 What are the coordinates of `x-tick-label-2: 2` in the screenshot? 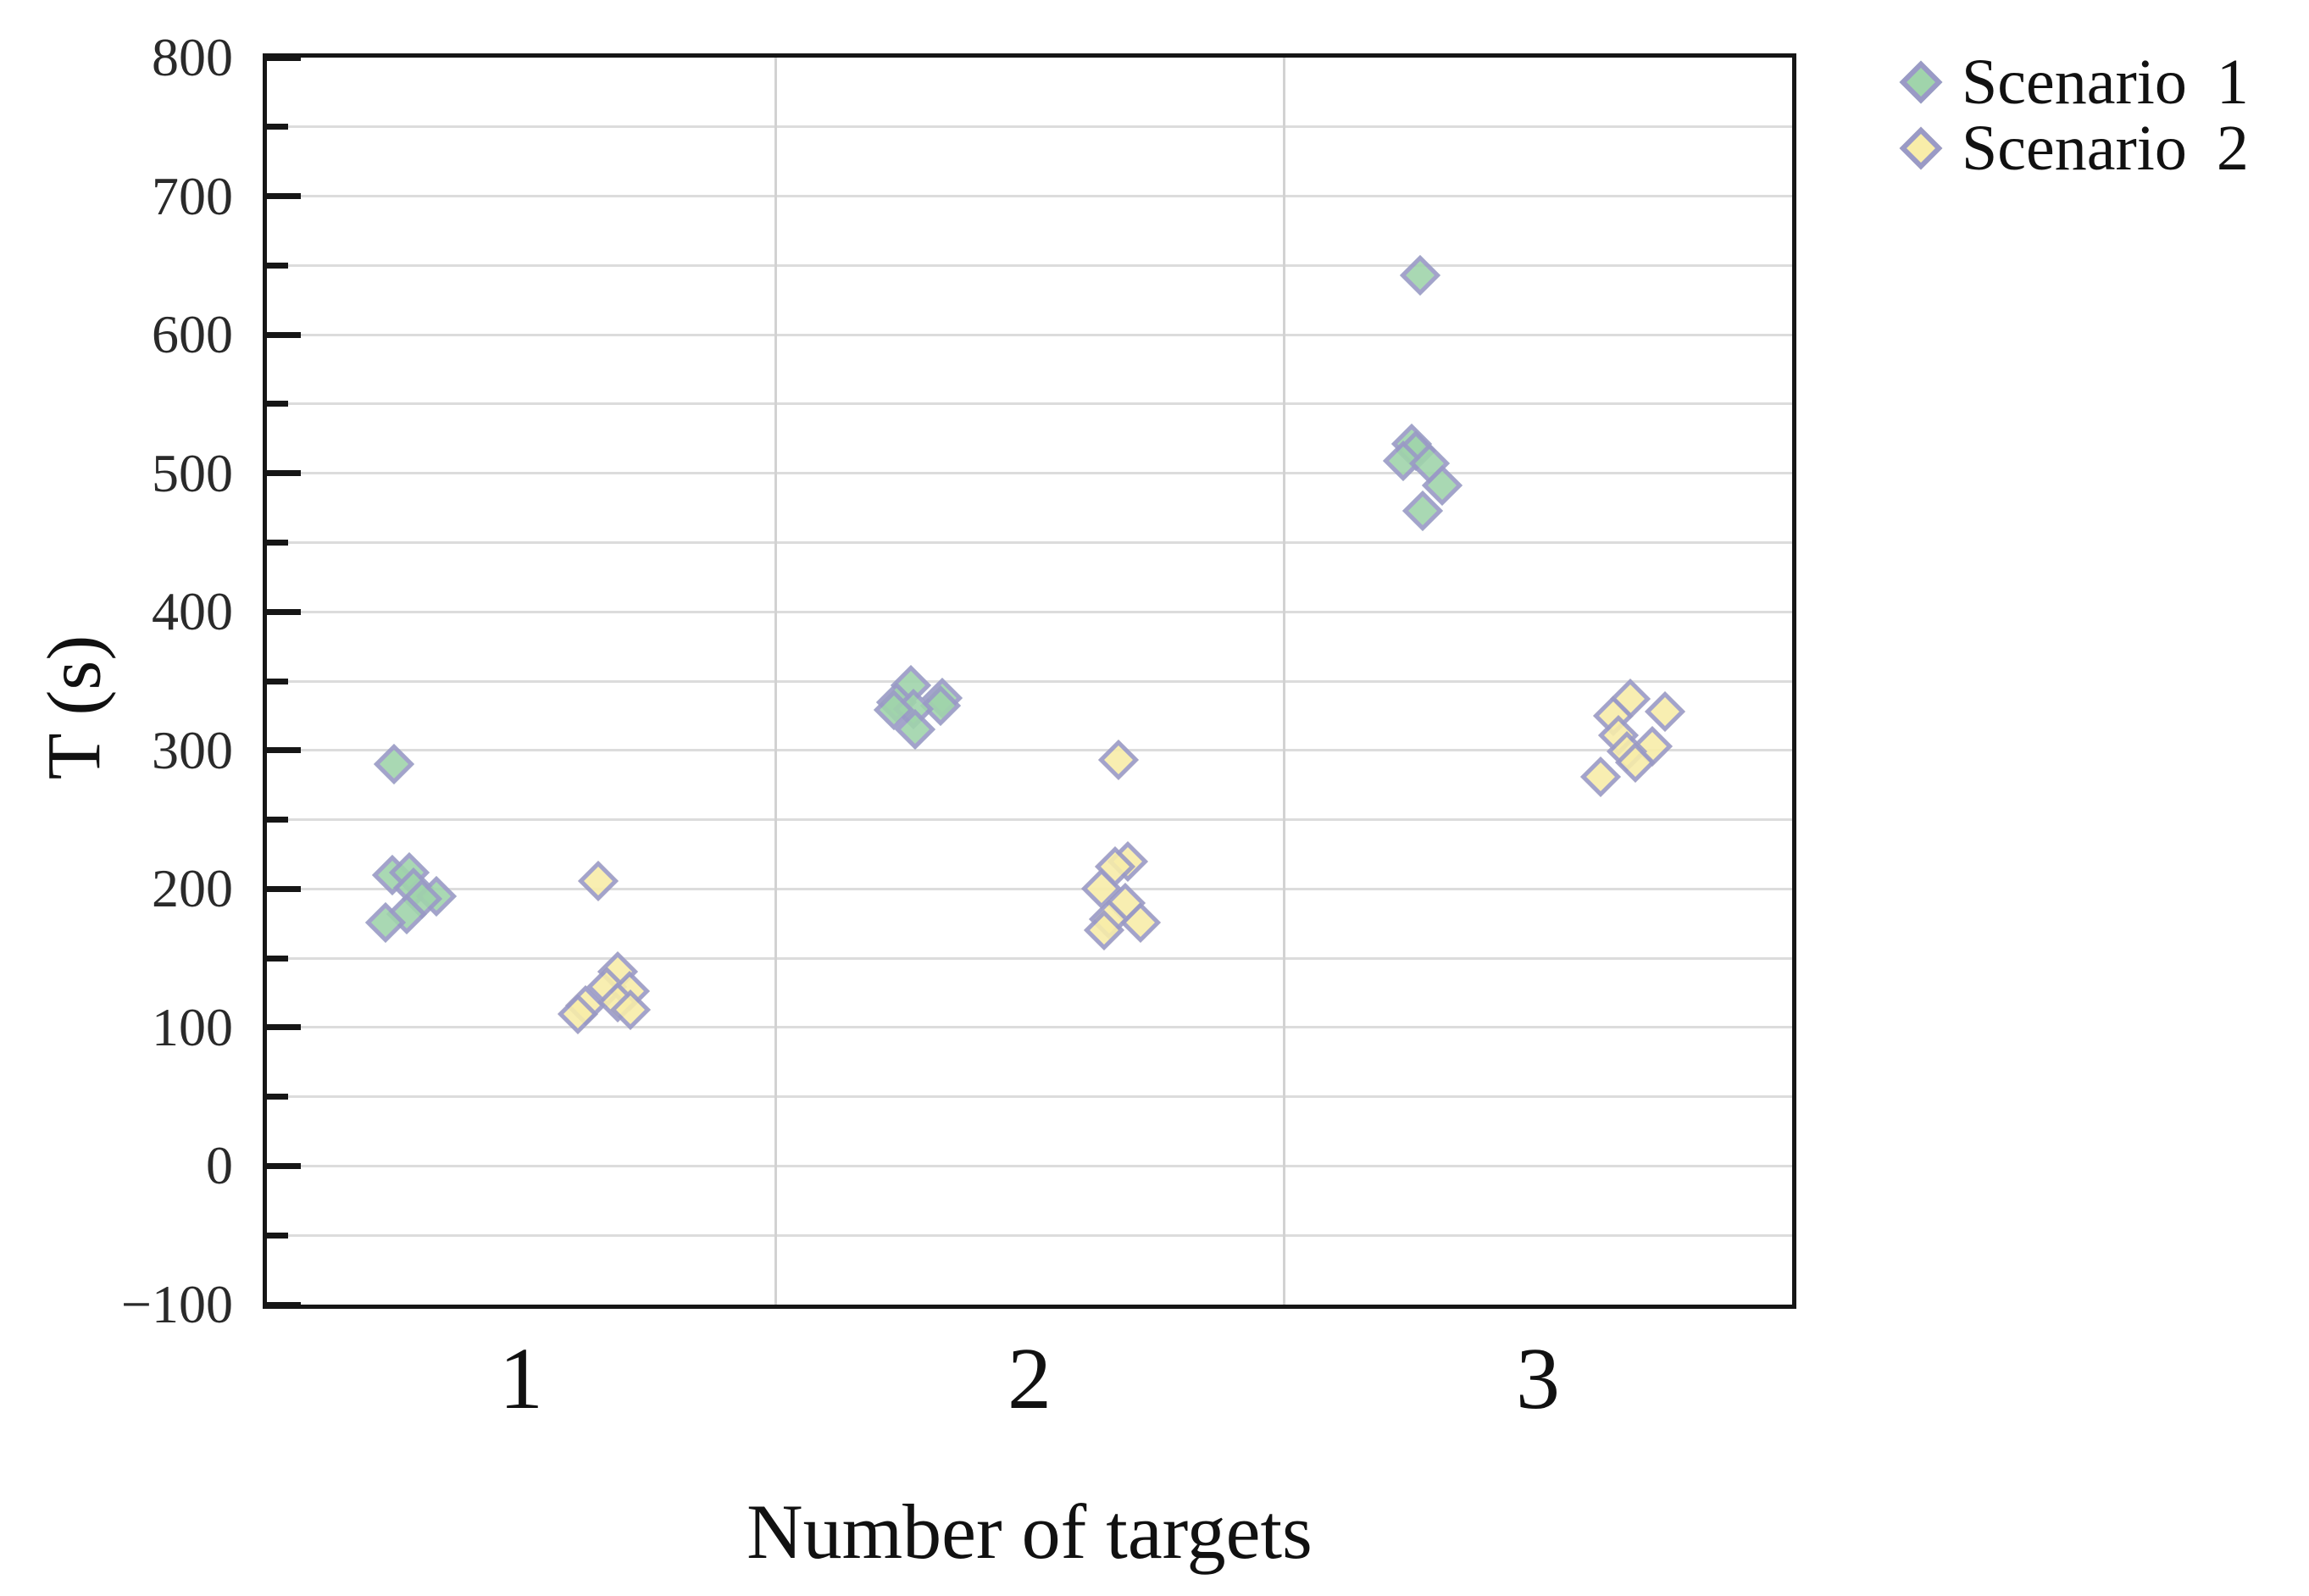 It's located at (1029, 1378).